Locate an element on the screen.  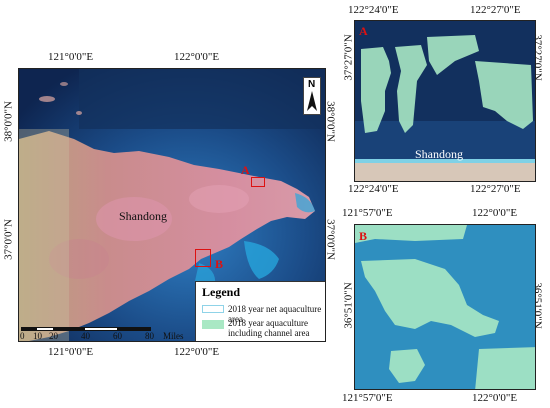
scale-tick-60: 60 is located at coordinates (117, 336).